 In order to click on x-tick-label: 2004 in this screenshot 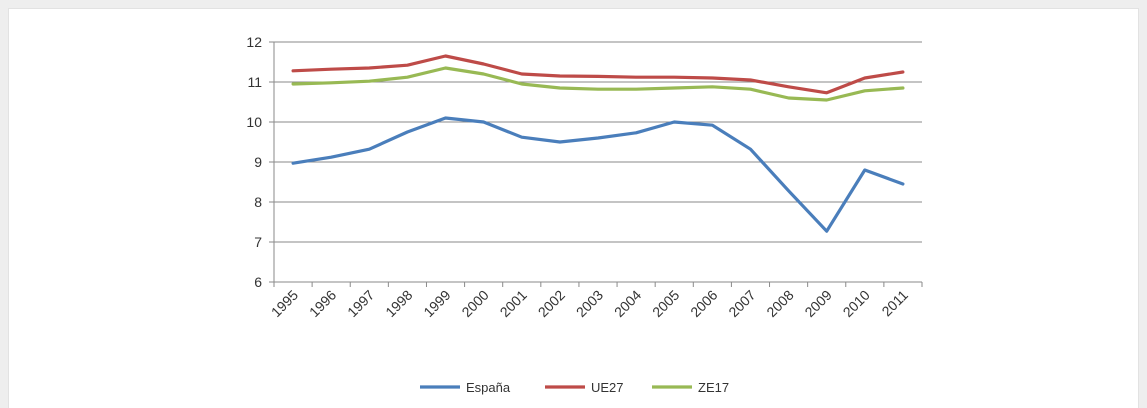, I will do `click(627, 303)`.